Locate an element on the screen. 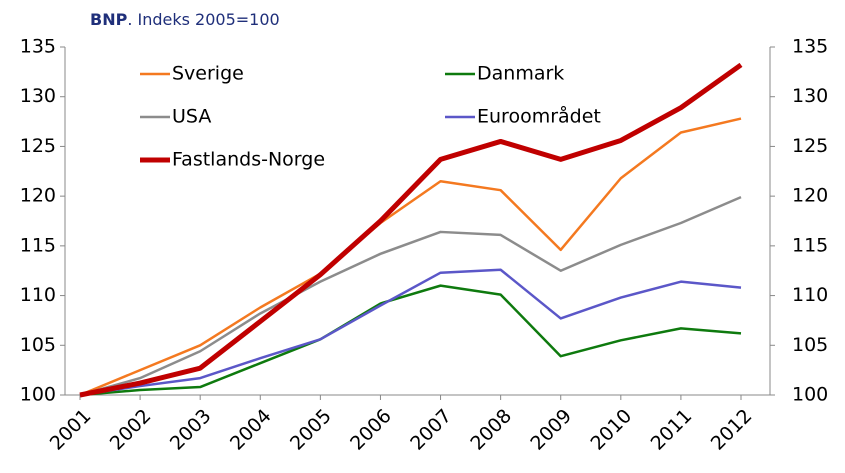  legend-label: Danmark is located at coordinates (520, 74).